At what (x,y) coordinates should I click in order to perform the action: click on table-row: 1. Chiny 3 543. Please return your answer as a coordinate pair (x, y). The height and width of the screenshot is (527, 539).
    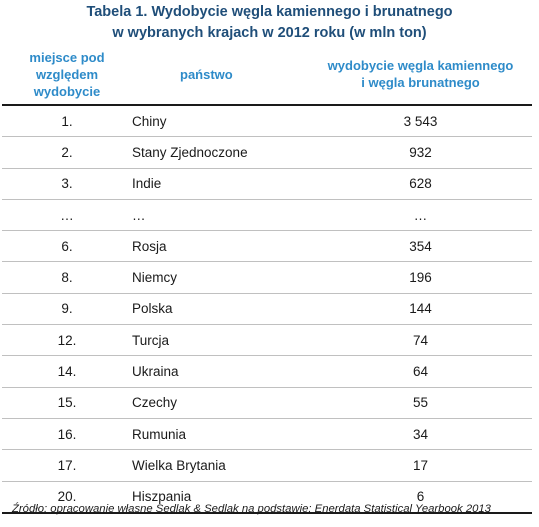
    Looking at the image, I should click on (267, 121).